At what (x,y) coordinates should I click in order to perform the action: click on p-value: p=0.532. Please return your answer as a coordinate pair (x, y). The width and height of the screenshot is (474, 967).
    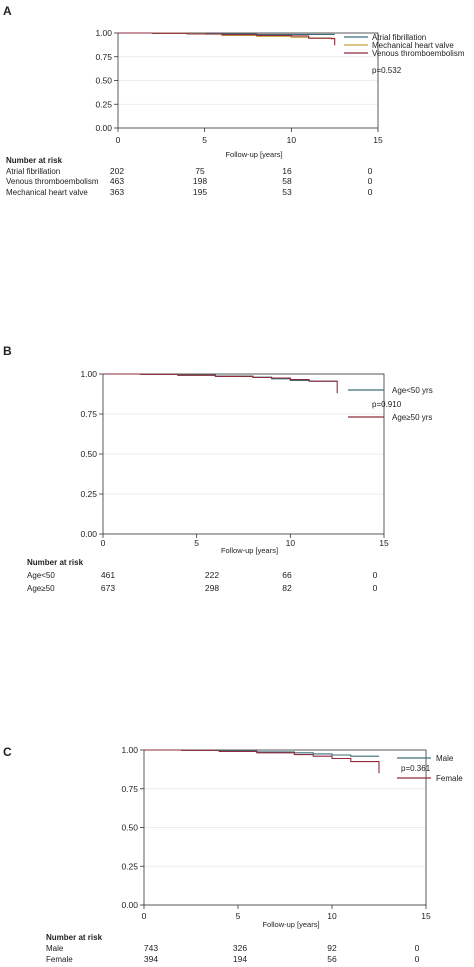
    Looking at the image, I should click on (387, 70).